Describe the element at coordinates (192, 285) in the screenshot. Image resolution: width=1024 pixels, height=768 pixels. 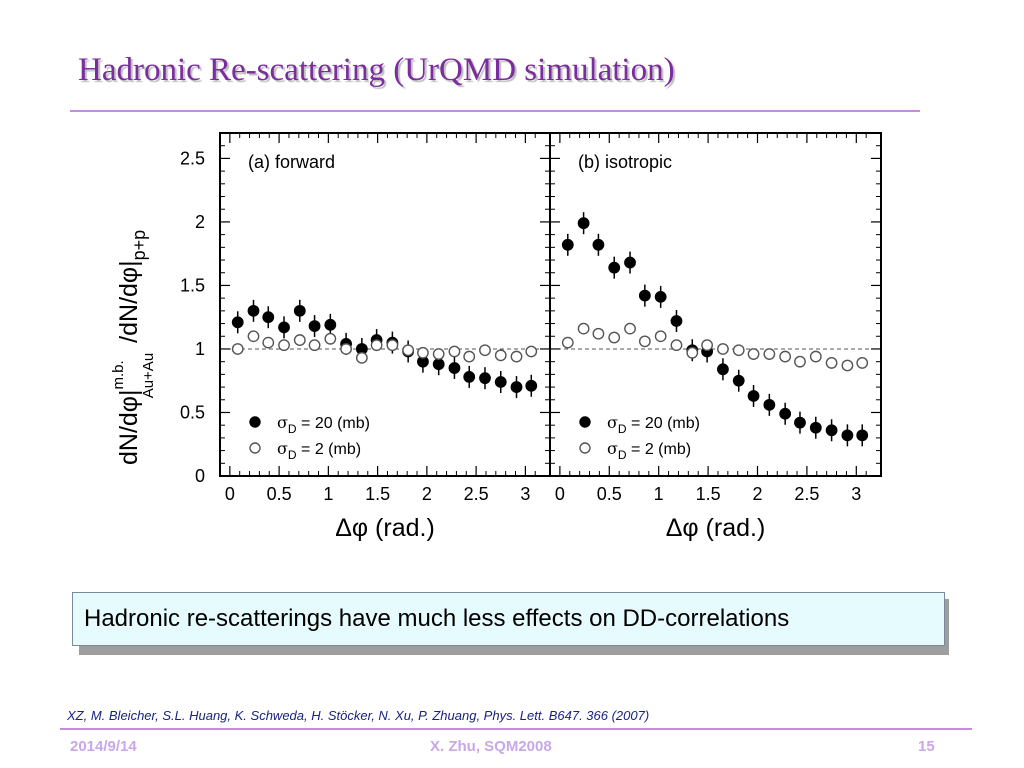
I see `y-tick-label: 1.5` at that location.